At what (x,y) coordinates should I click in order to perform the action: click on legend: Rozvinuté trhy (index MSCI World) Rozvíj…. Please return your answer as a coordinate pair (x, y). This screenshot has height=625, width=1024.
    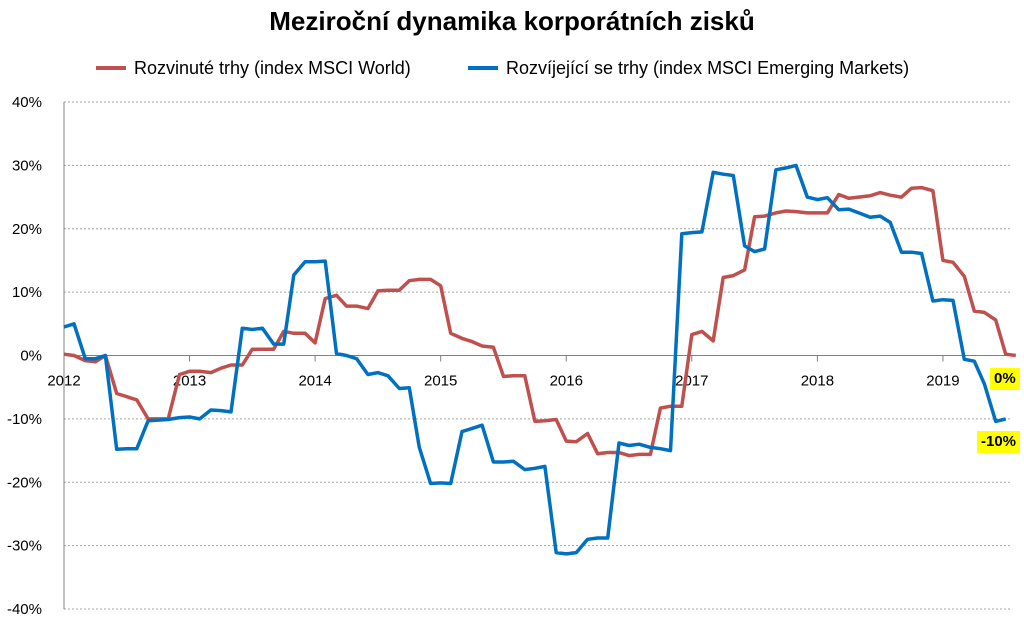
    Looking at the image, I should click on (512, 68).